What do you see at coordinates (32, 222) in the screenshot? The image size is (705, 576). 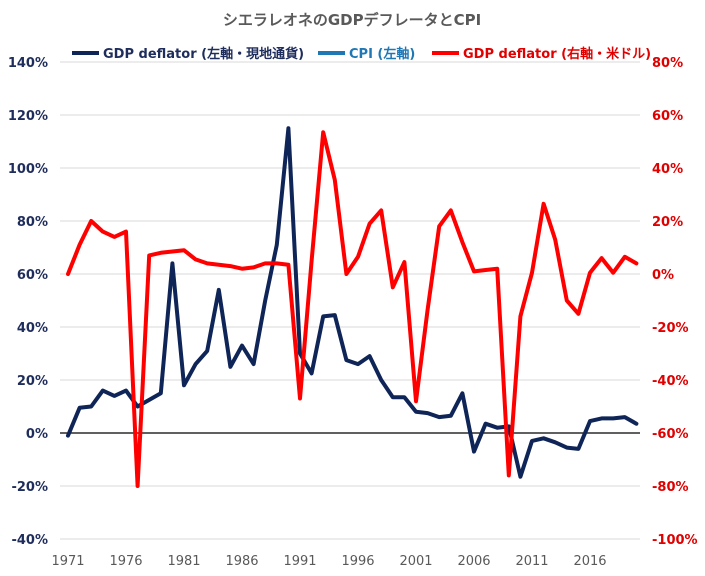 I see `left-tick-label: 80%` at bounding box center [32, 222].